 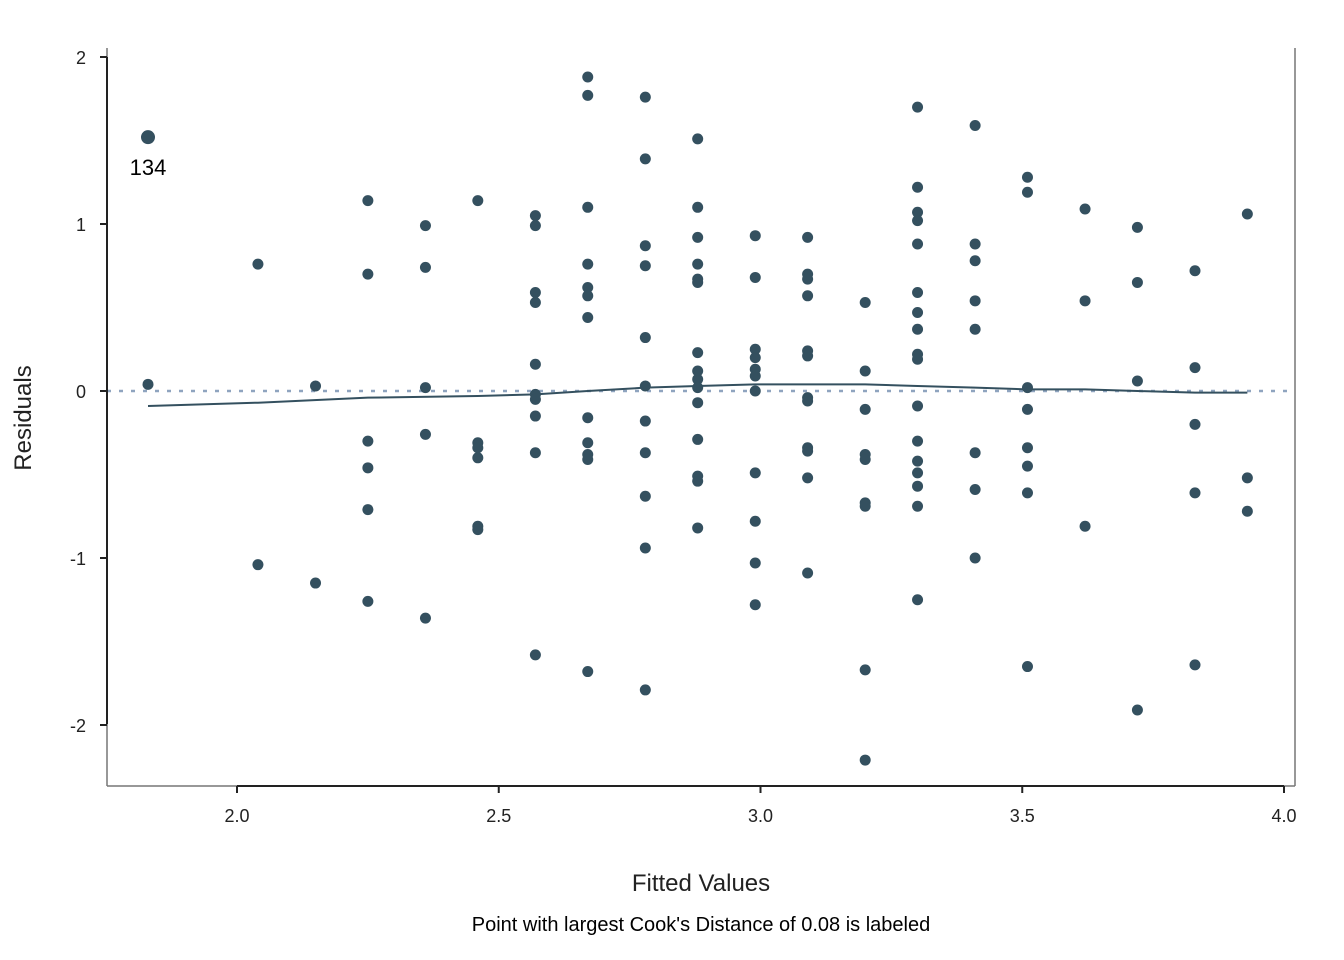 What do you see at coordinates (701, 883) in the screenshot?
I see `x-axis-title: Fitted Values` at bounding box center [701, 883].